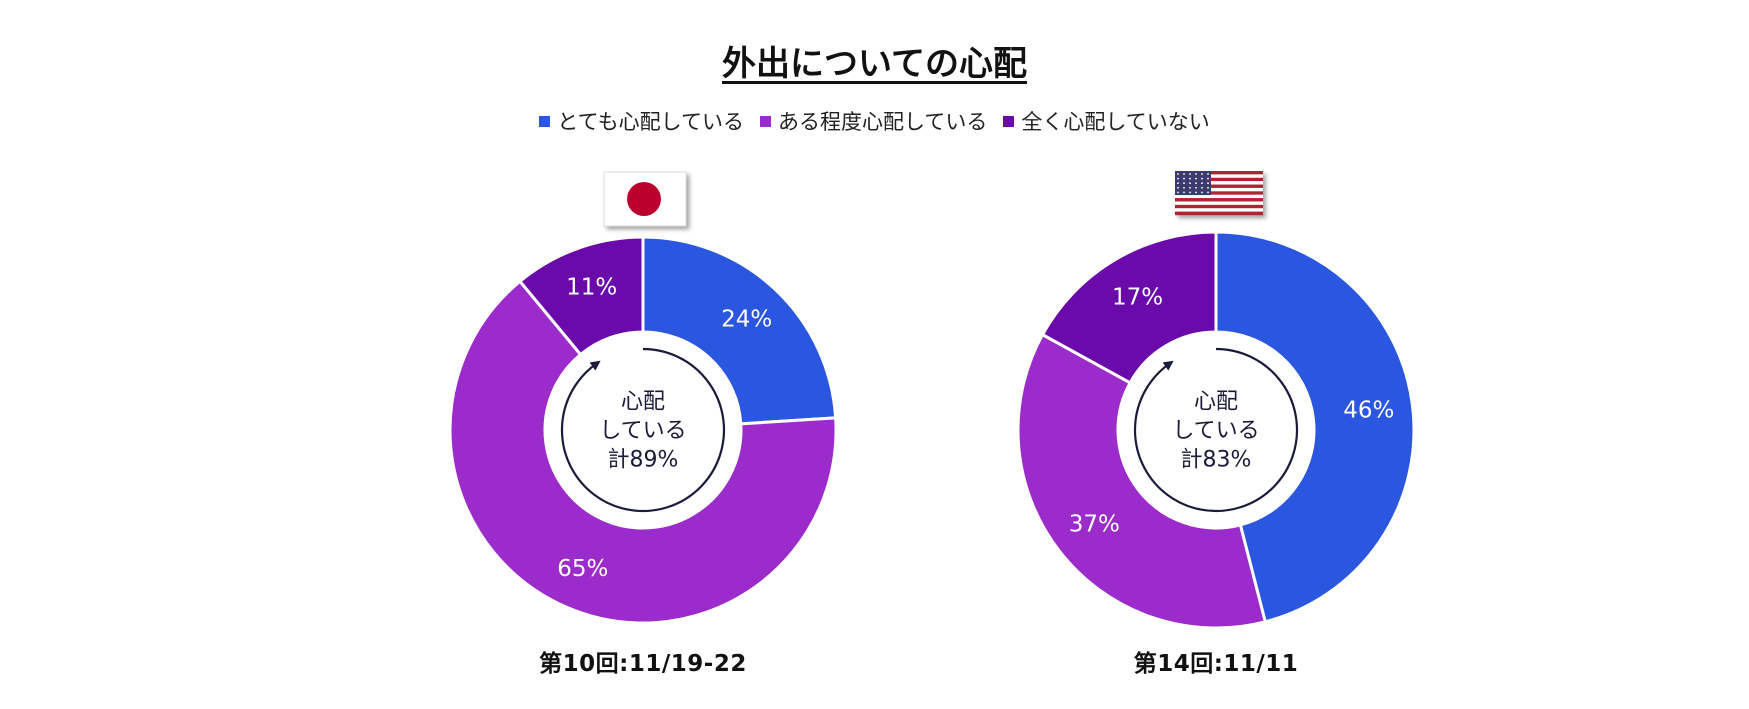 The height and width of the screenshot is (709, 1749). Describe the element at coordinates (1219, 193) in the screenshot. I see `usa-flag-icon` at that location.